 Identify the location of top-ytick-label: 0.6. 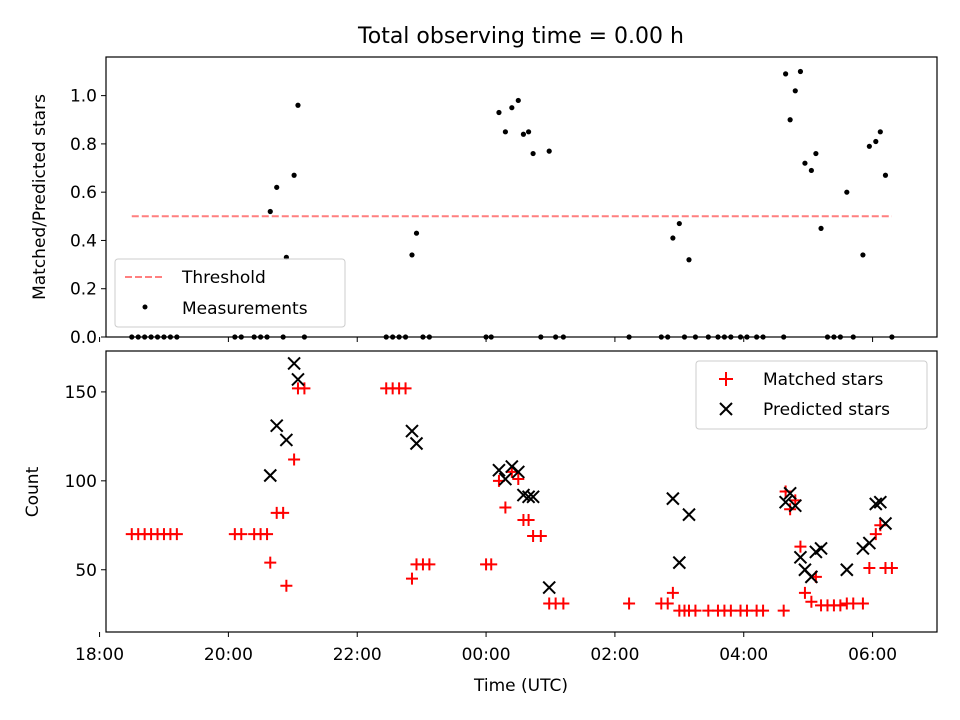
(83, 193).